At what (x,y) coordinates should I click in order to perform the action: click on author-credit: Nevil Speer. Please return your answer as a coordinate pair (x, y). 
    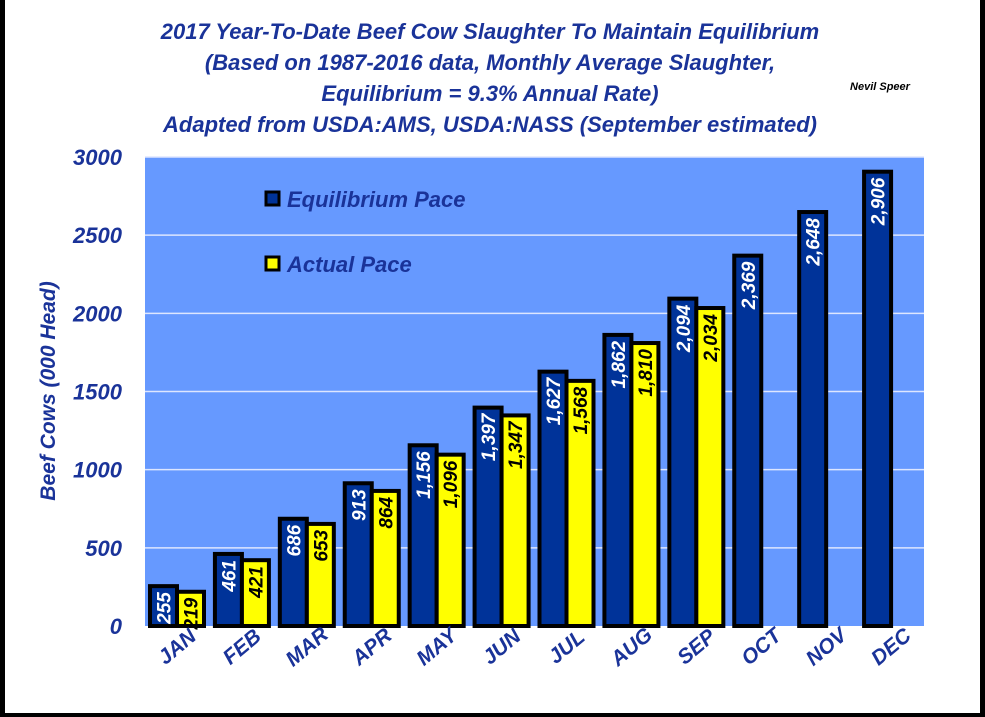
    Looking at the image, I should click on (880, 87).